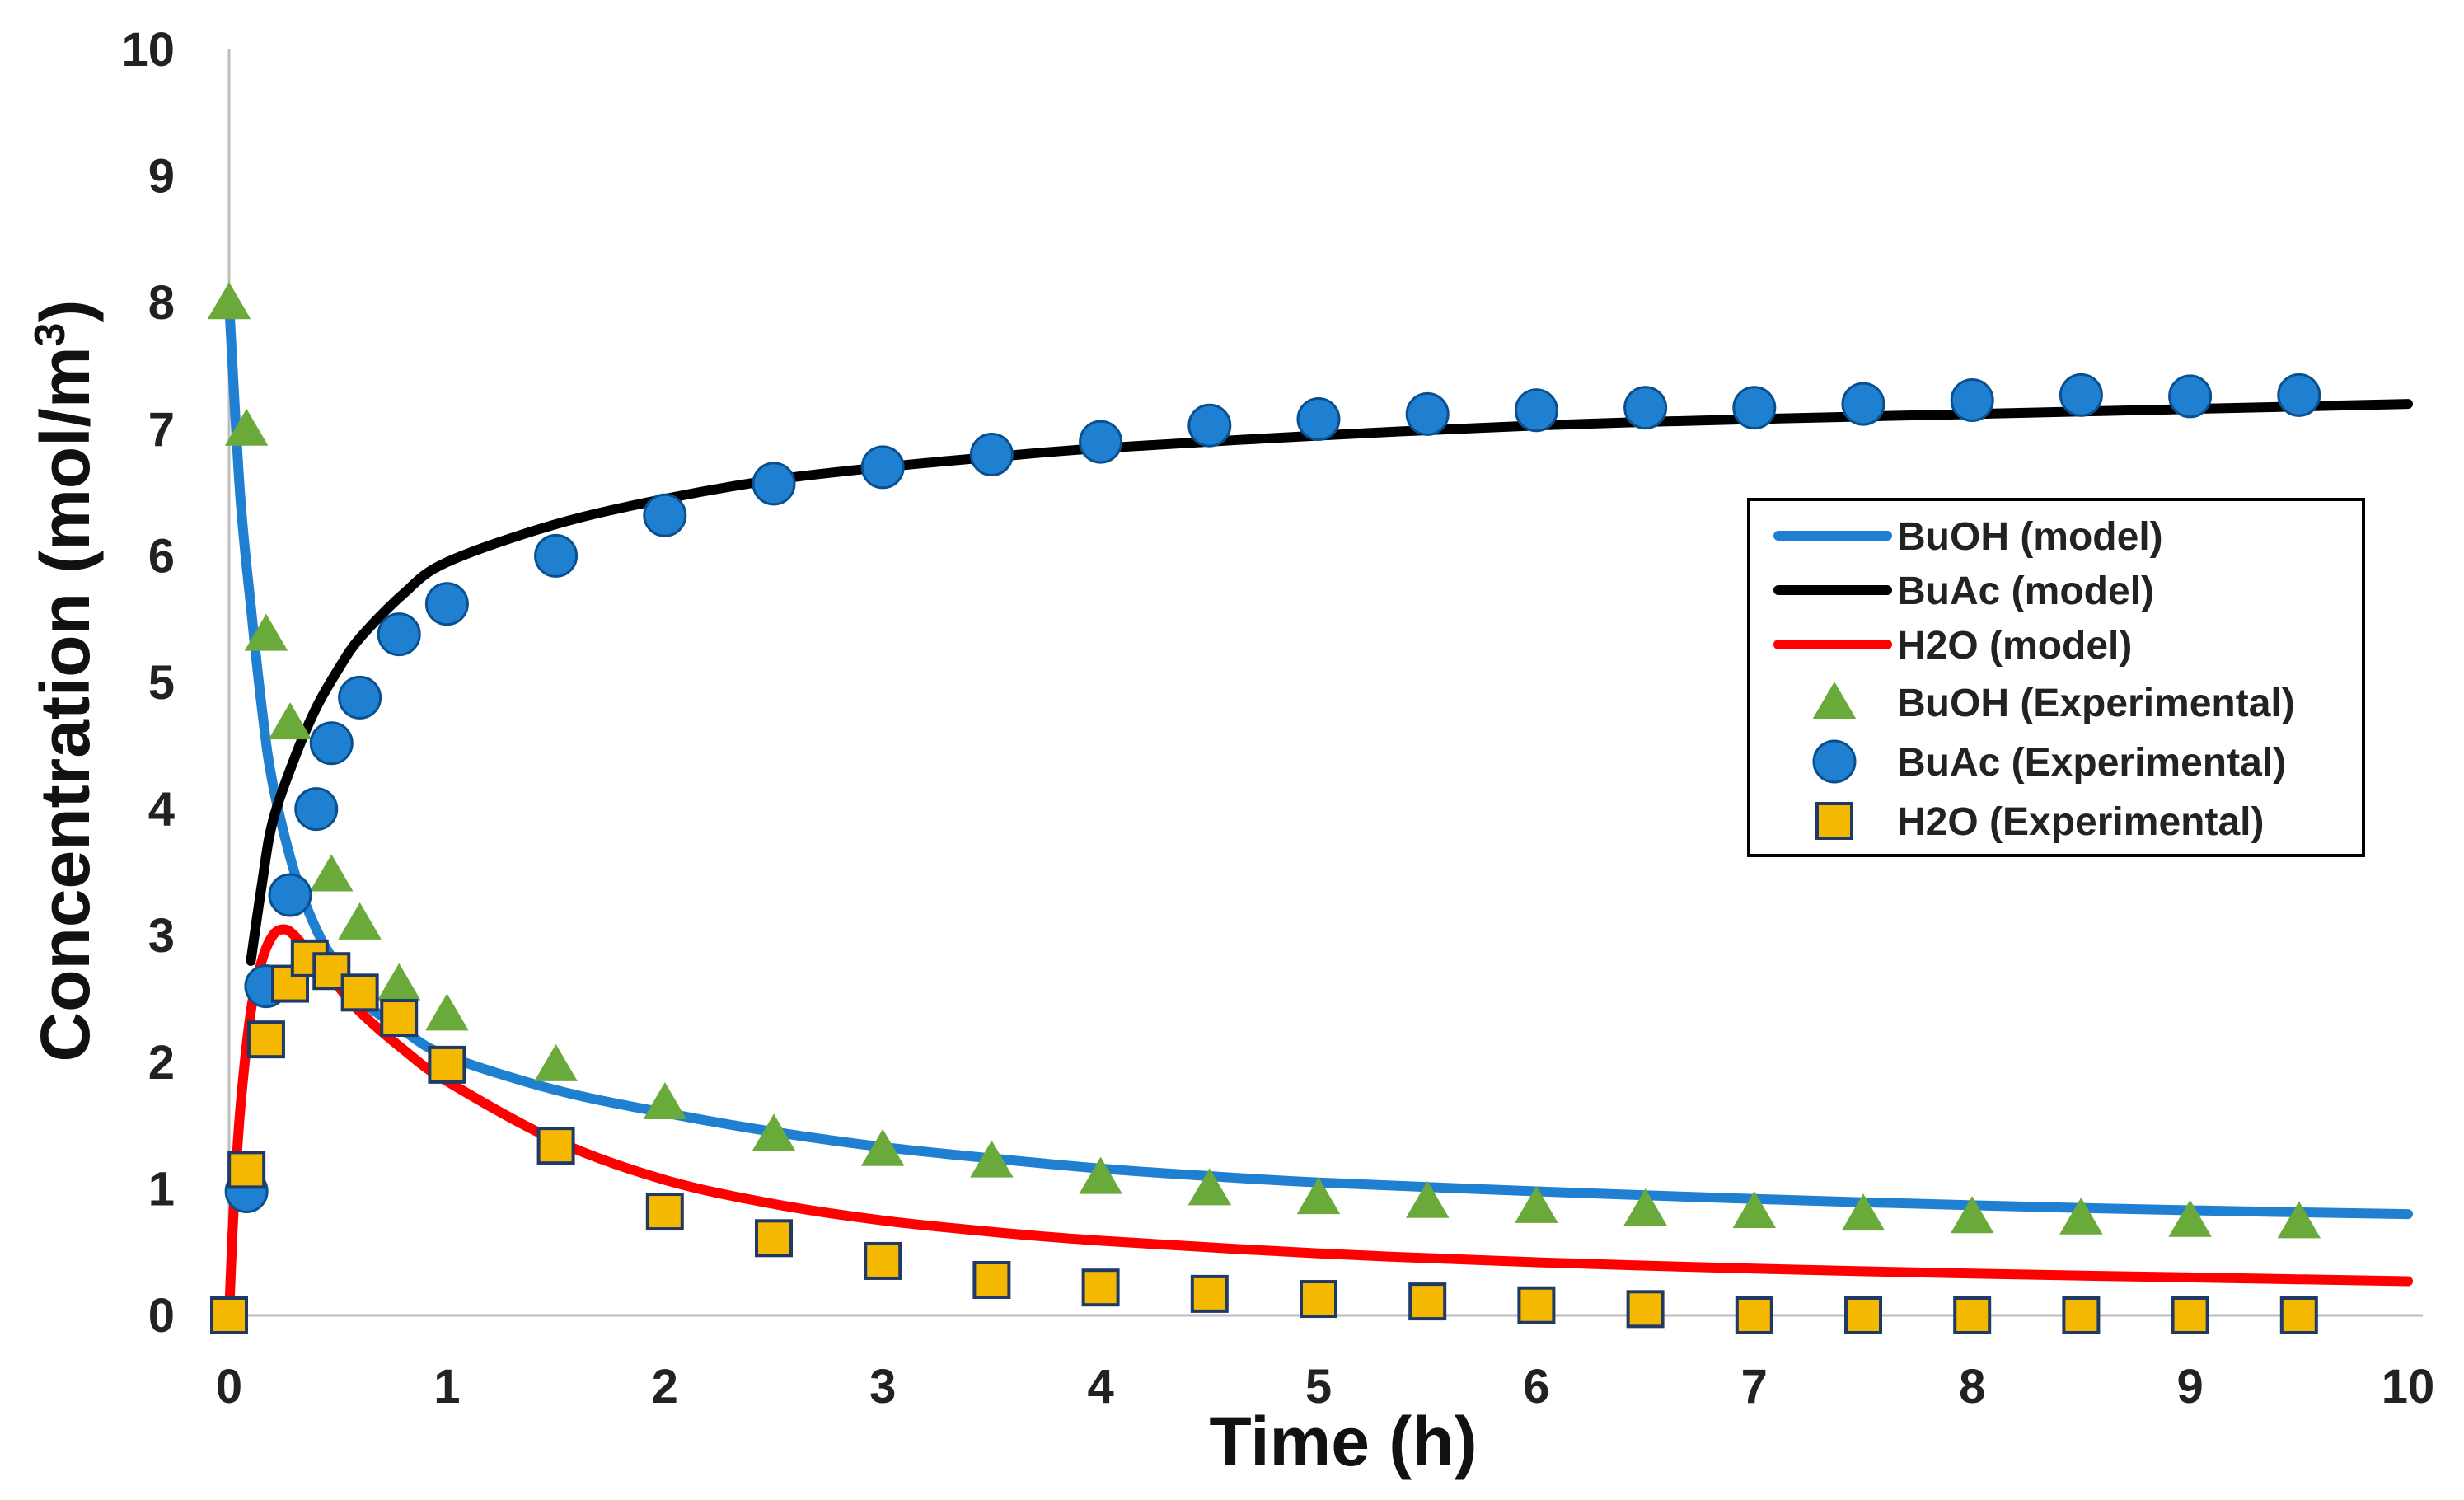  Describe the element at coordinates (2030, 537) in the screenshot. I see `legend-label: BuOH (model)` at that location.